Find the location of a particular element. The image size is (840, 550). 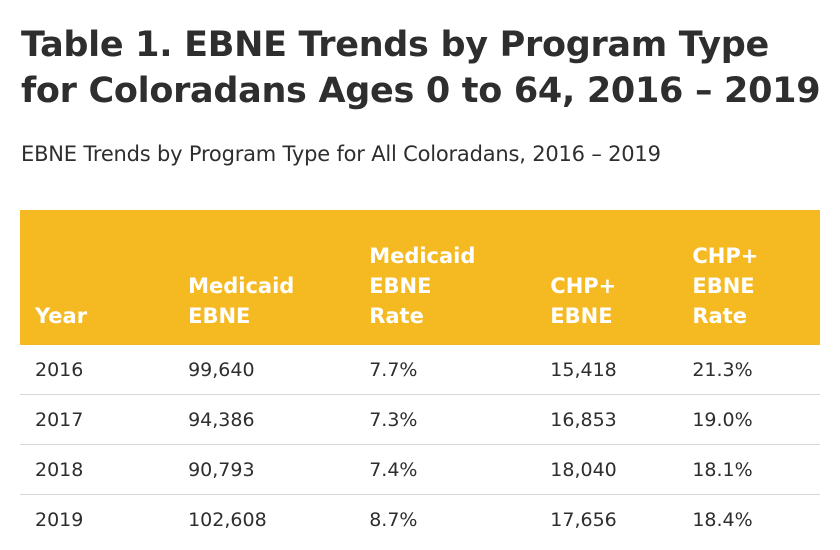

cell-medicaid-ebne: 99,640 is located at coordinates (279, 370).